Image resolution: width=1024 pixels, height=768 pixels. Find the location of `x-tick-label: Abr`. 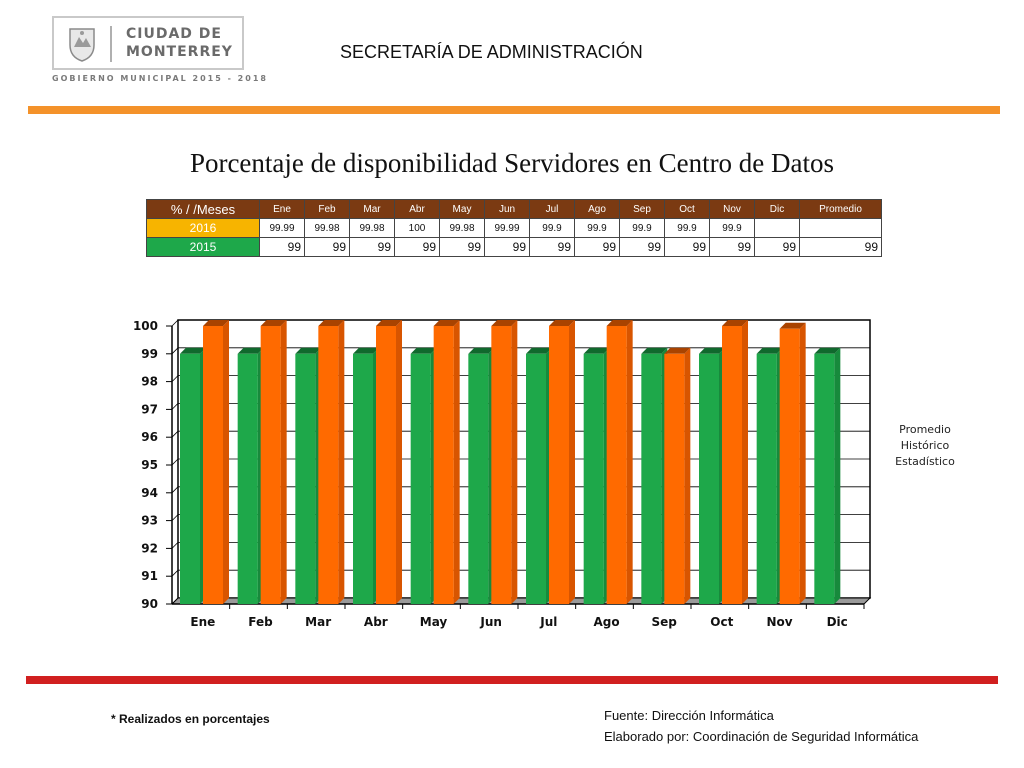

x-tick-label: Abr is located at coordinates (376, 622).